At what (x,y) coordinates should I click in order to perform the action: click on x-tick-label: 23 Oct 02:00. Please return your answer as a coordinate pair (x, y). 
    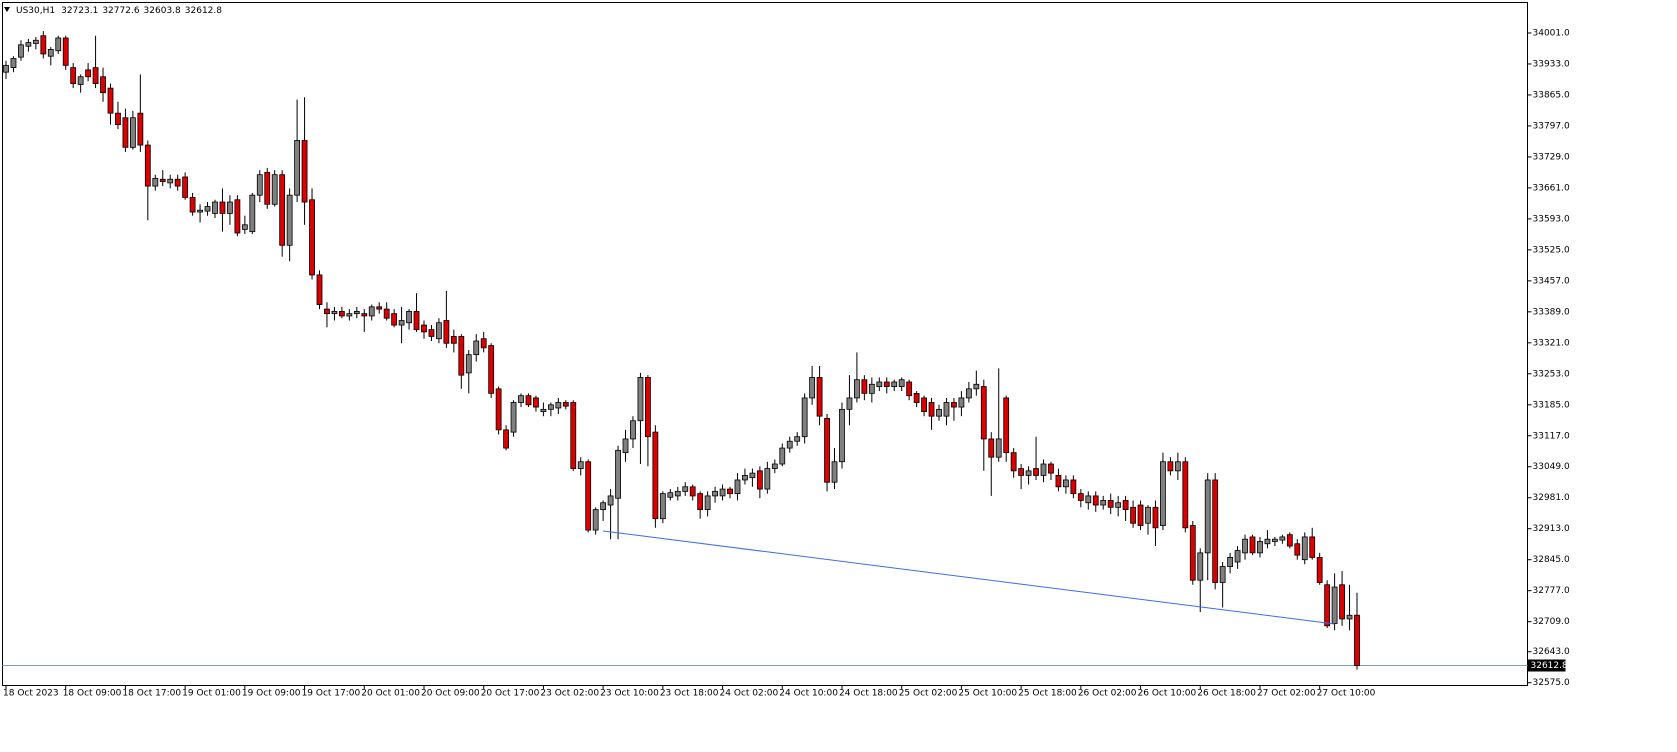
    Looking at the image, I should click on (569, 694).